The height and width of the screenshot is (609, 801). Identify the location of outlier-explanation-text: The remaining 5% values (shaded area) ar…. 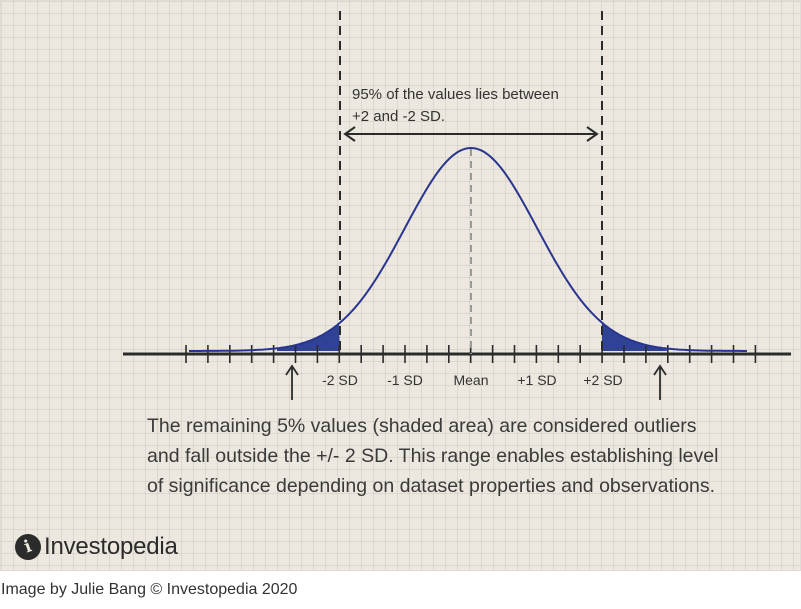
(467, 456).